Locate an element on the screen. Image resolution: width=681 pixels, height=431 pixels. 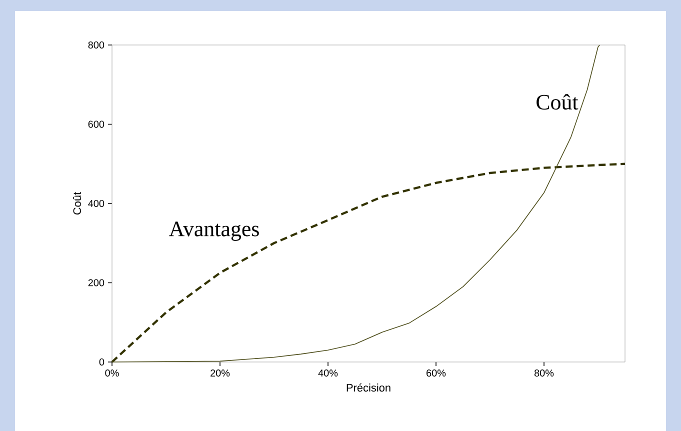
y-tick-label: 200 is located at coordinates (96, 282).